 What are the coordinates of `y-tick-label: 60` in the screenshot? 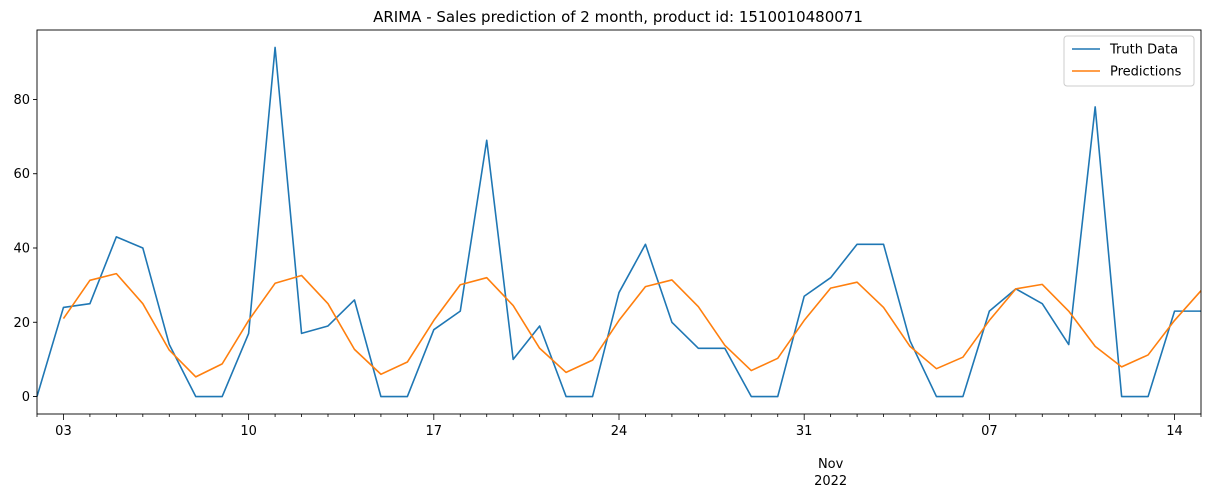 It's located at (21, 174).